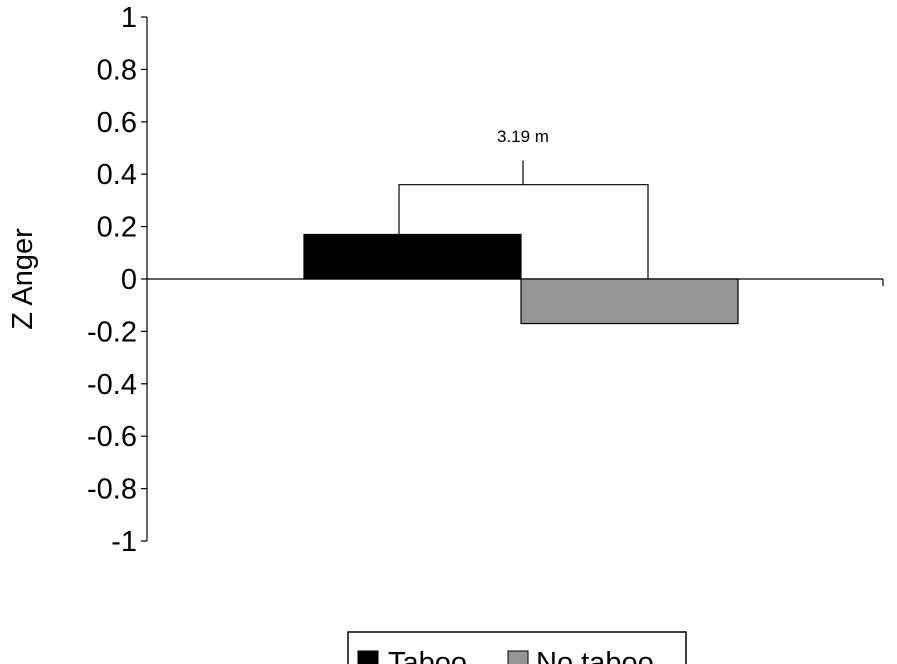 The height and width of the screenshot is (664, 897). What do you see at coordinates (629, 301) in the screenshot?
I see `bar-no-taboo` at bounding box center [629, 301].